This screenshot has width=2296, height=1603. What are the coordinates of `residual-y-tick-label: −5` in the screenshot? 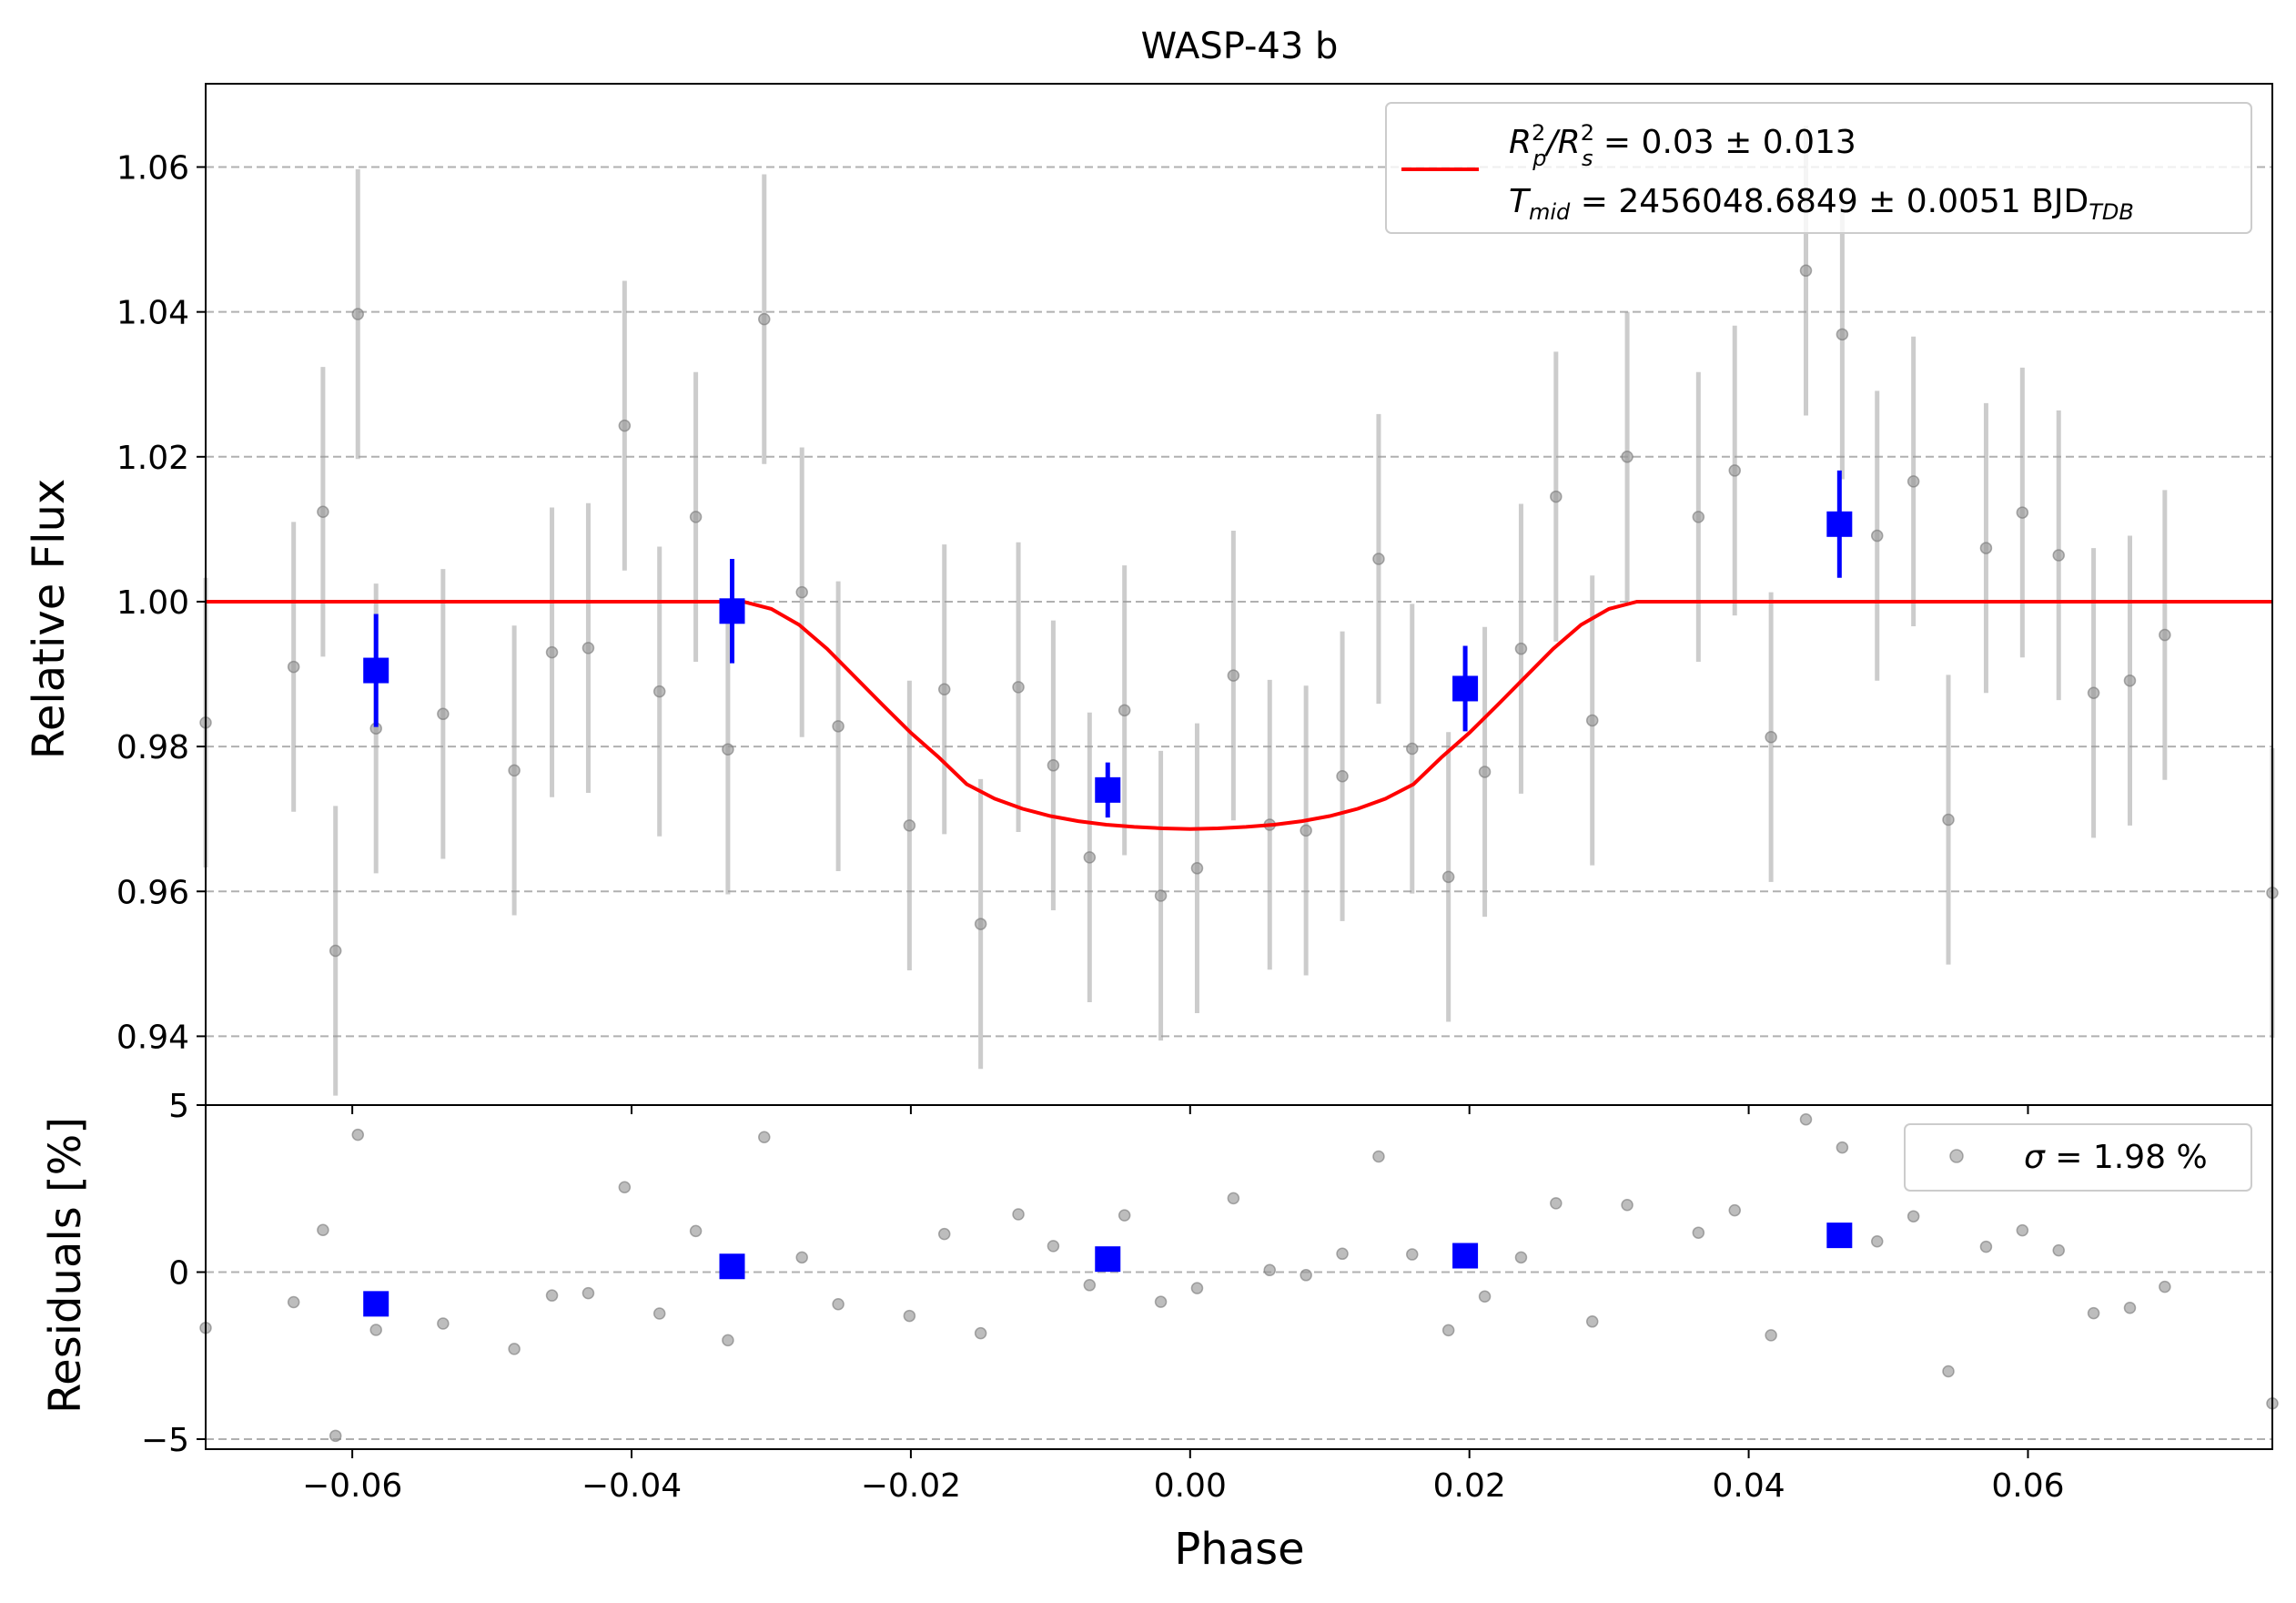 It's located at (165, 1440).